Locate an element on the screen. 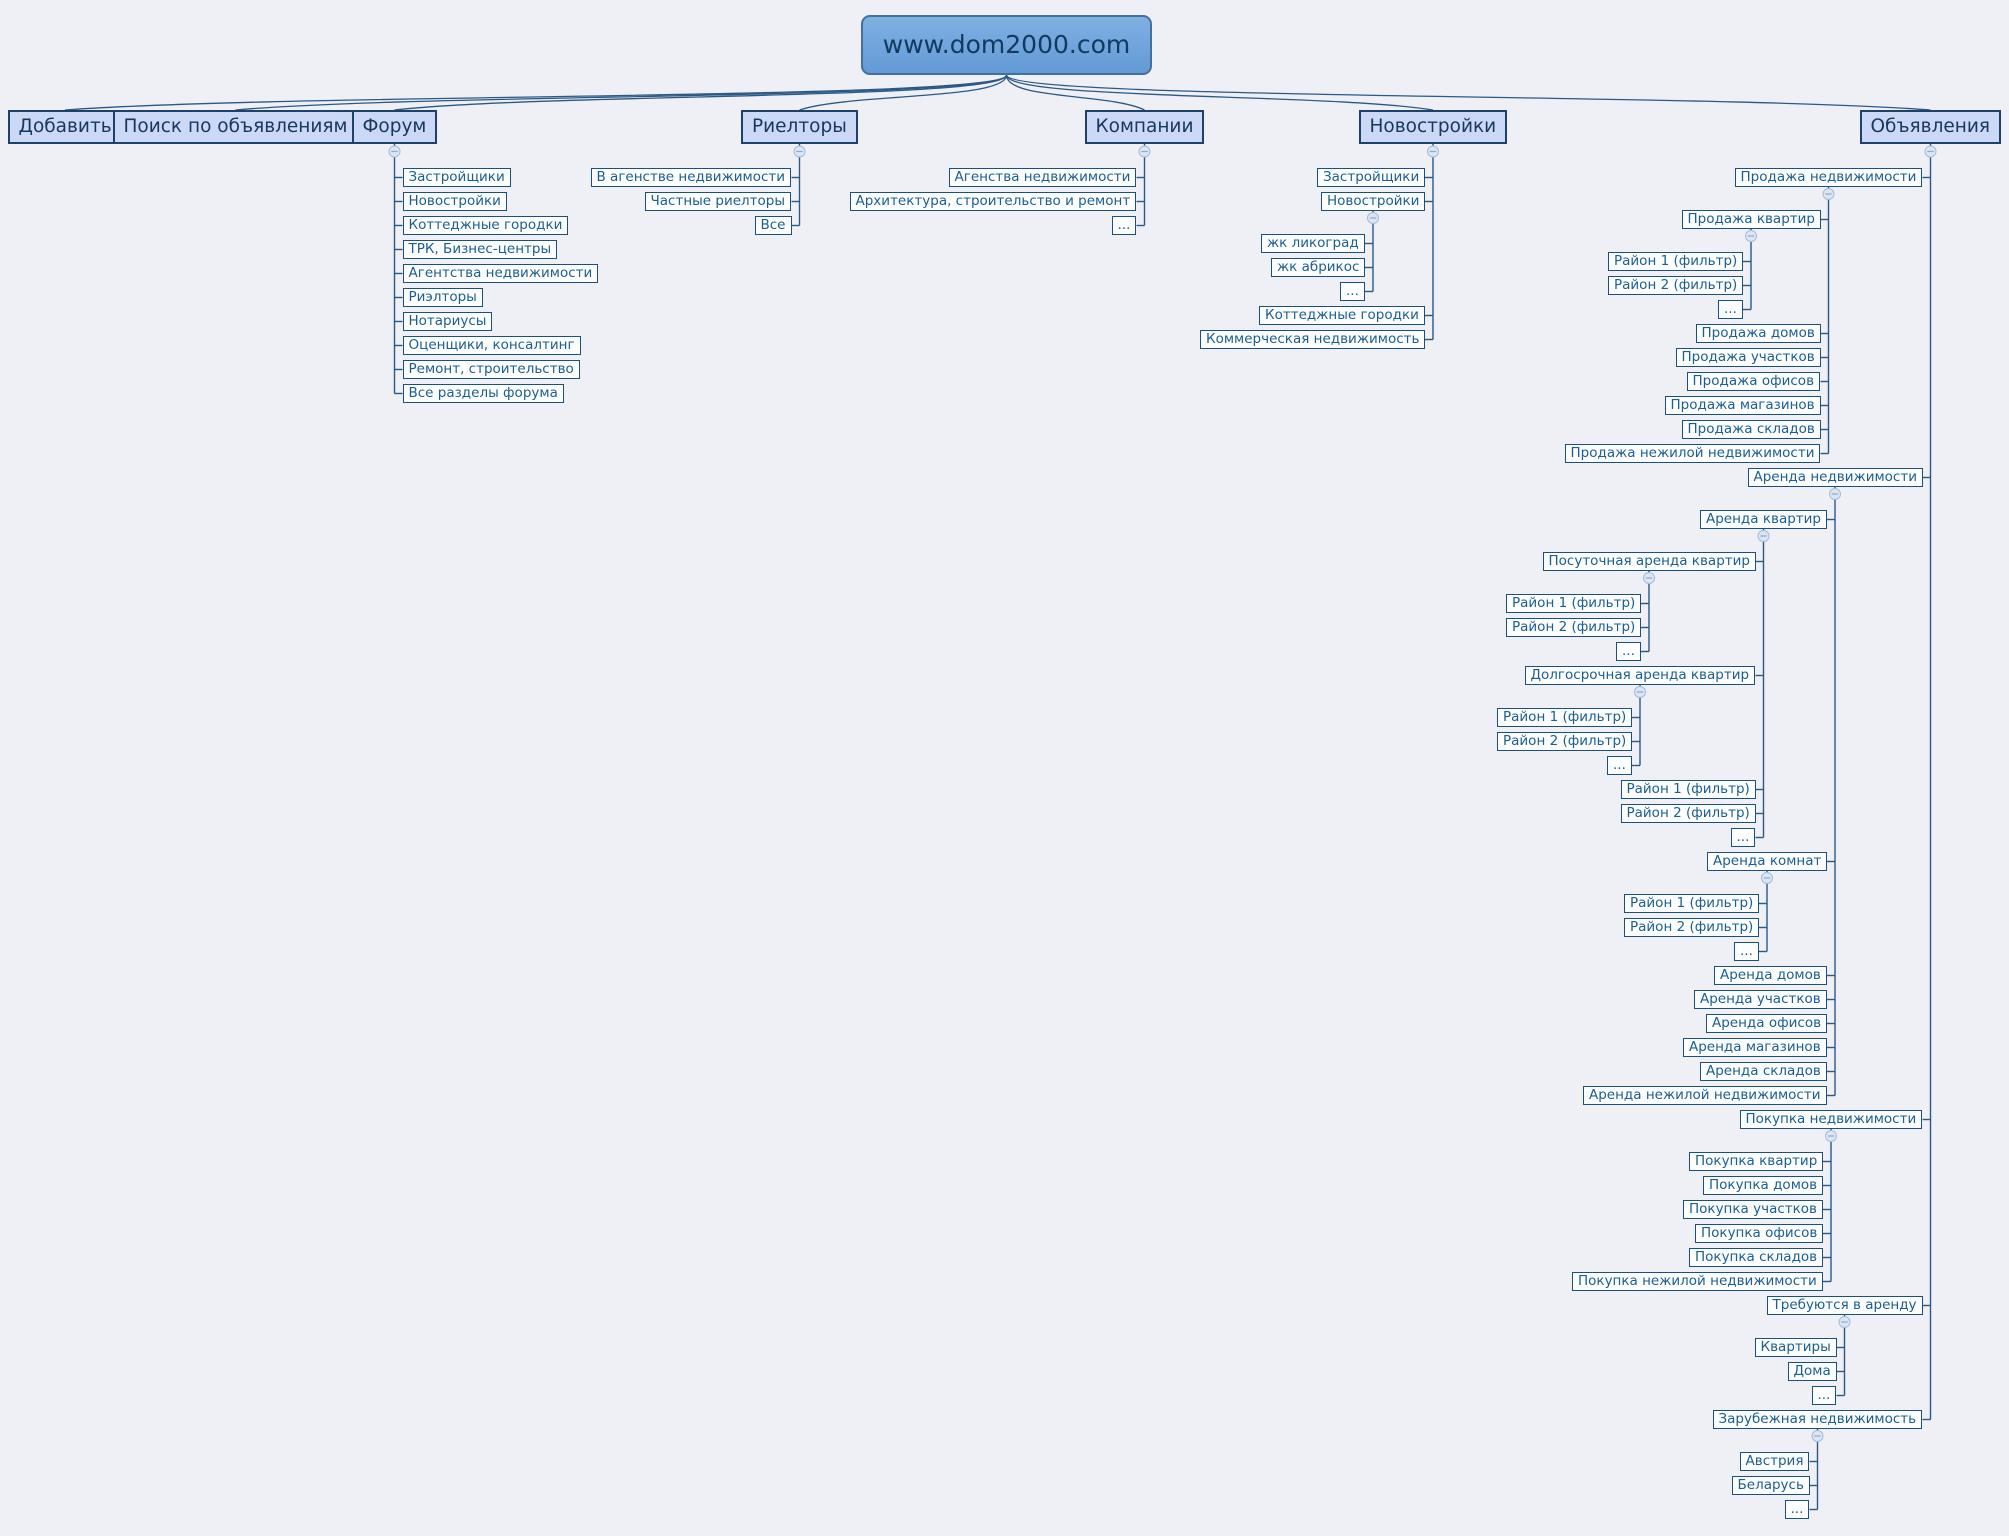 The width and height of the screenshot is (2009, 1536). tree-node-level1: Форум is located at coordinates (394, 127).